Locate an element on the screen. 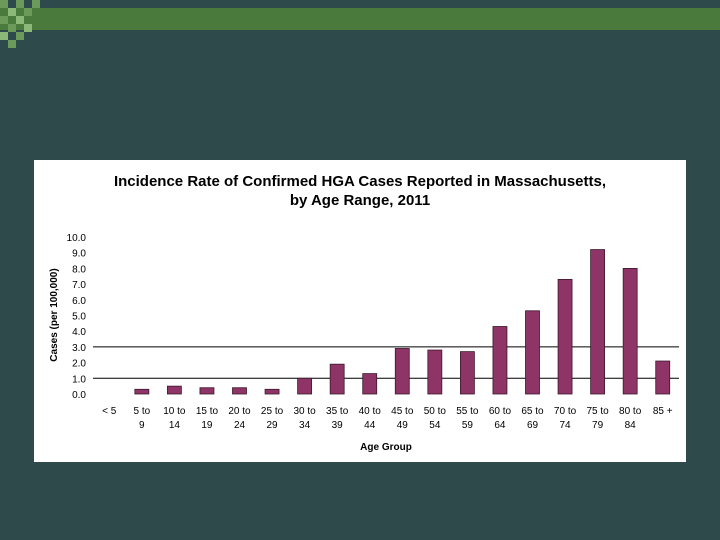 The height and width of the screenshot is (540, 720). y-tick-label: 6.0 is located at coordinates (79, 301).